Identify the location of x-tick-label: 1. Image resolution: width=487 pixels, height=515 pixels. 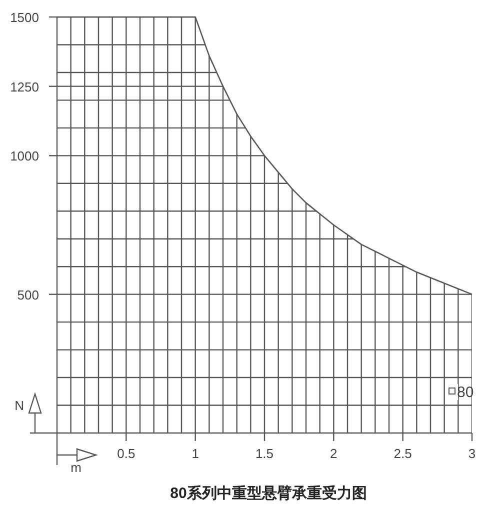
(195, 453).